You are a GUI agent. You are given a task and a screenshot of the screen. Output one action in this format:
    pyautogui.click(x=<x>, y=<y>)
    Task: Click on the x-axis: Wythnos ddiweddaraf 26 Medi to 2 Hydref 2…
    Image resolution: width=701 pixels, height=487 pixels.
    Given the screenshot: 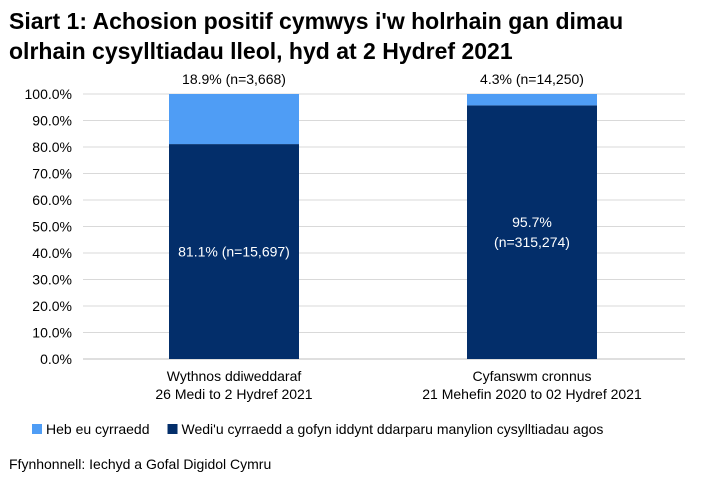 What is the action you would take?
    pyautogui.click(x=398, y=385)
    